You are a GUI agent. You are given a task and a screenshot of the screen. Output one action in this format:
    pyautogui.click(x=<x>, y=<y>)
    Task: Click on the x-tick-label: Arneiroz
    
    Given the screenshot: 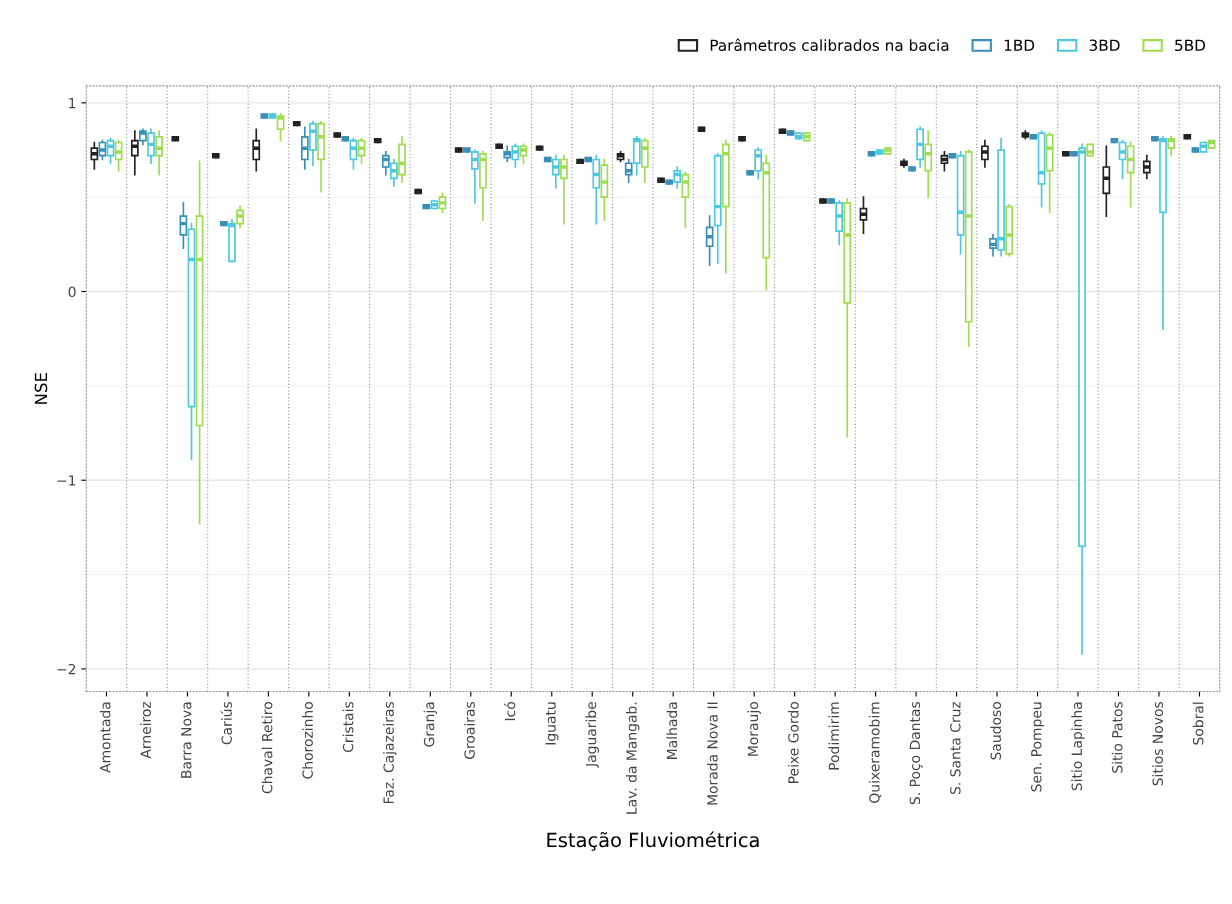 What is the action you would take?
    pyautogui.click(x=145, y=730)
    